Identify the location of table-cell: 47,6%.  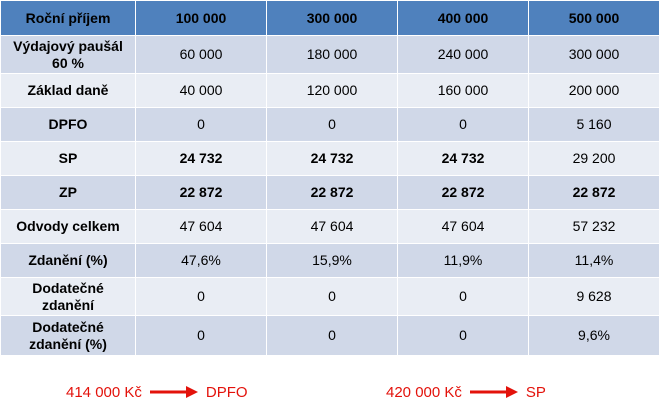
(201, 260).